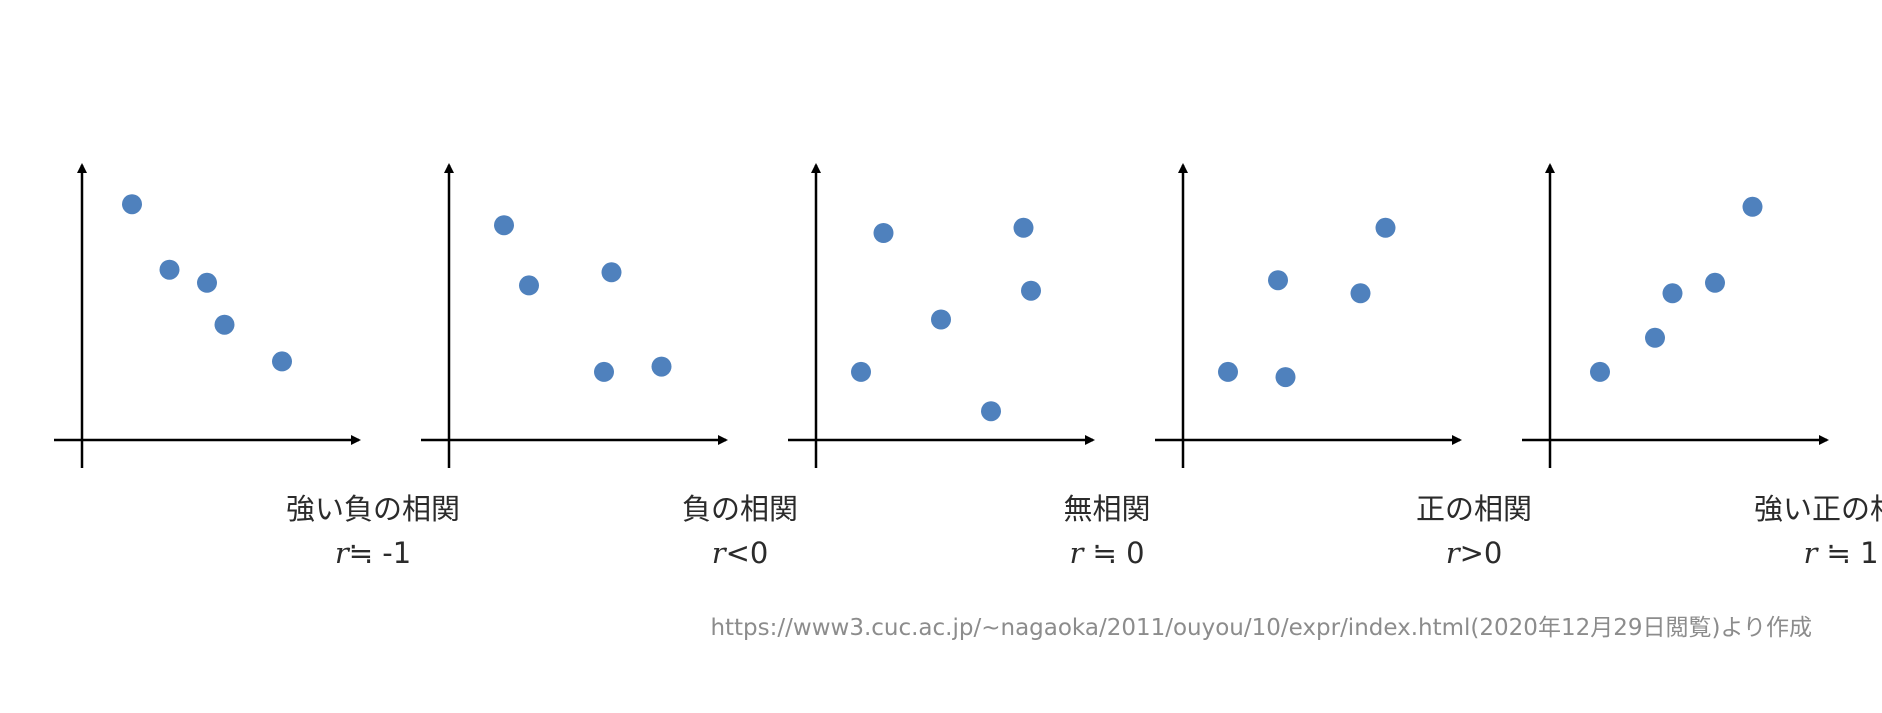 The image size is (1882, 713). I want to click on panel-r-strong-negative: r≒ -1, so click(373, 553).